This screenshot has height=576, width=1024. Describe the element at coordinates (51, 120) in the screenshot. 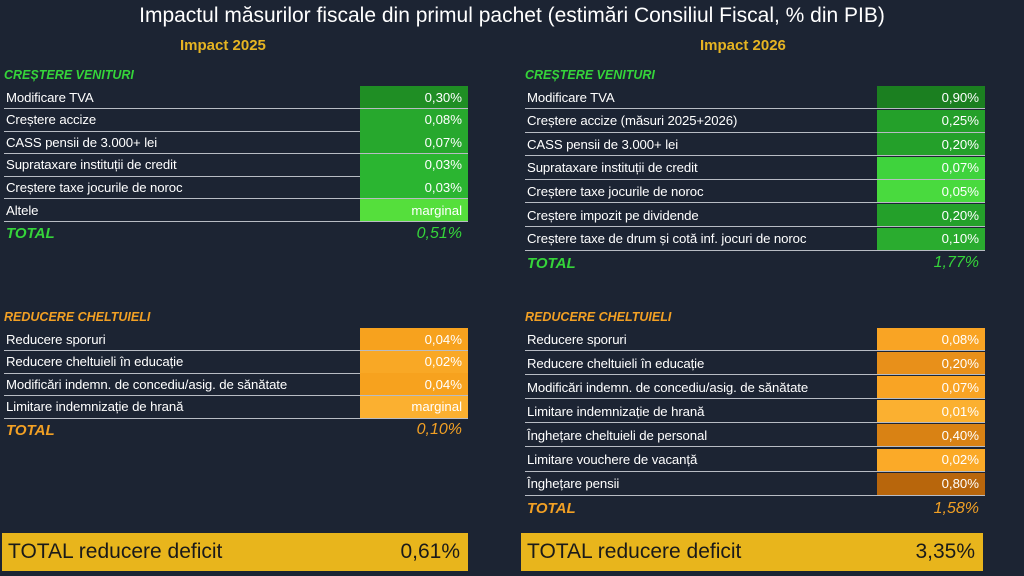

I see `row-label: Creștere accize` at that location.